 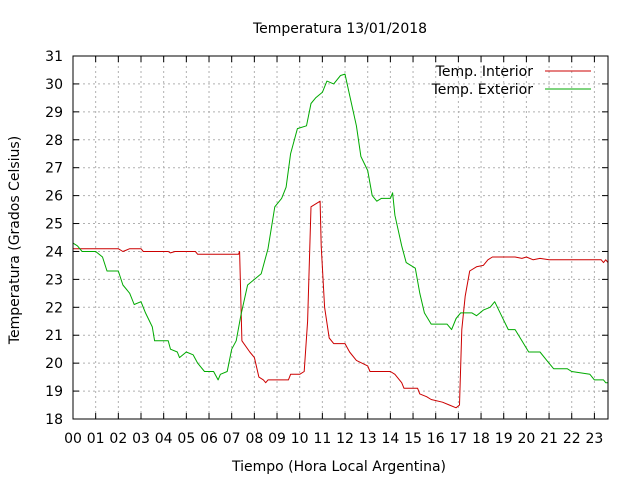 What do you see at coordinates (73, 439) in the screenshot?
I see `x-tick-label: 00` at bounding box center [73, 439].